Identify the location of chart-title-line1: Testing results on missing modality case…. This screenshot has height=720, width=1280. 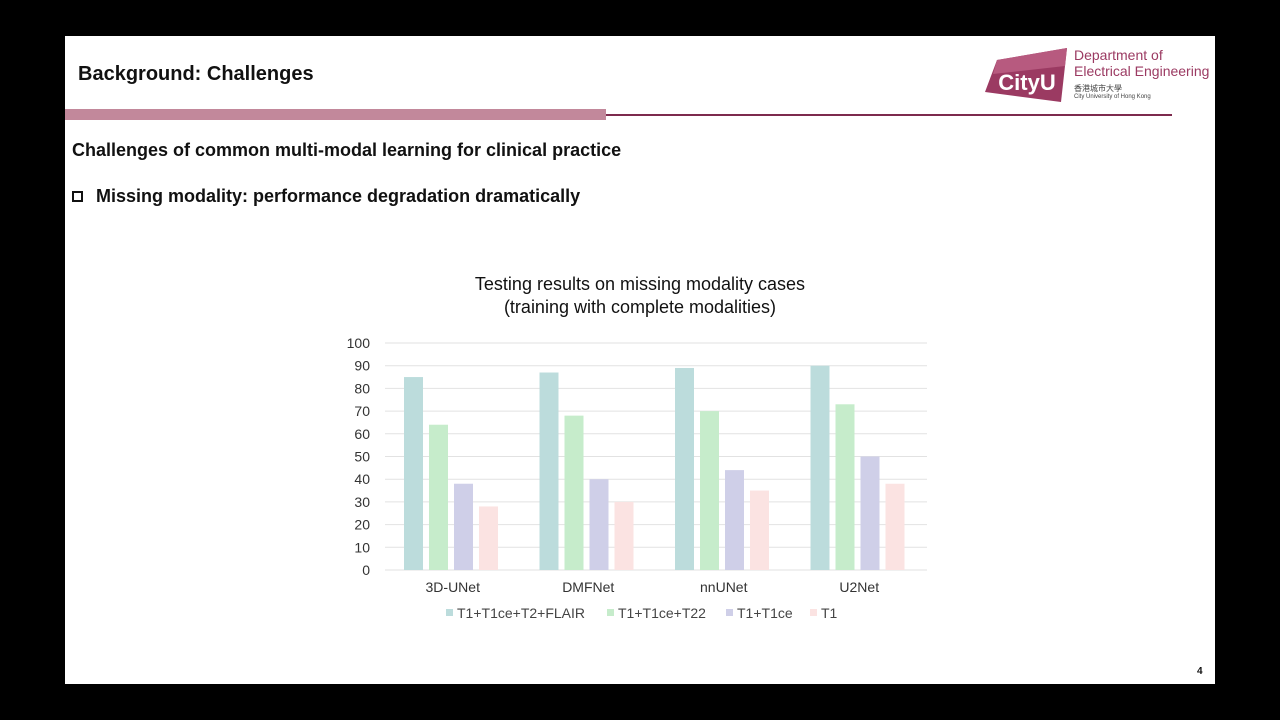
(640, 284).